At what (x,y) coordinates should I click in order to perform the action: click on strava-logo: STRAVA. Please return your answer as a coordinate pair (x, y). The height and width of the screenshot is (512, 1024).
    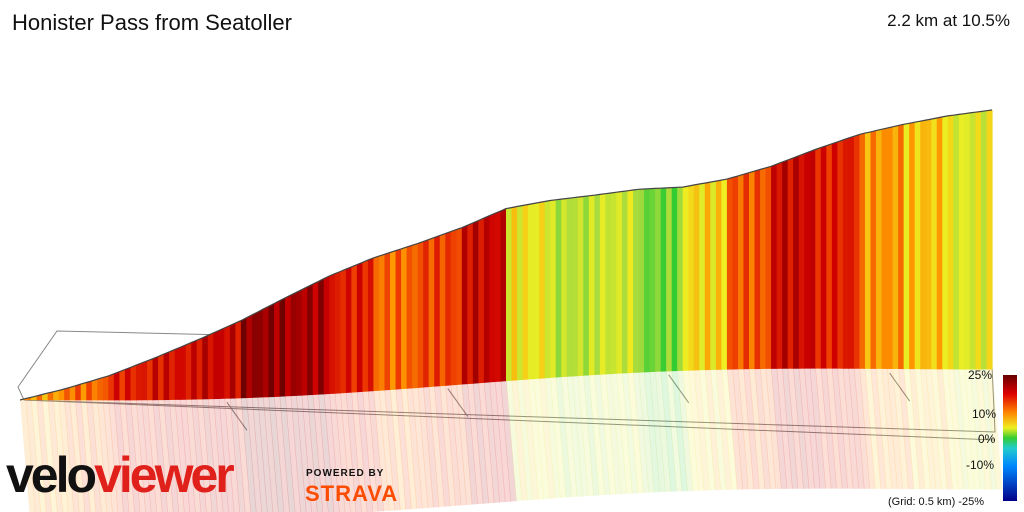
    Looking at the image, I should click on (352, 493).